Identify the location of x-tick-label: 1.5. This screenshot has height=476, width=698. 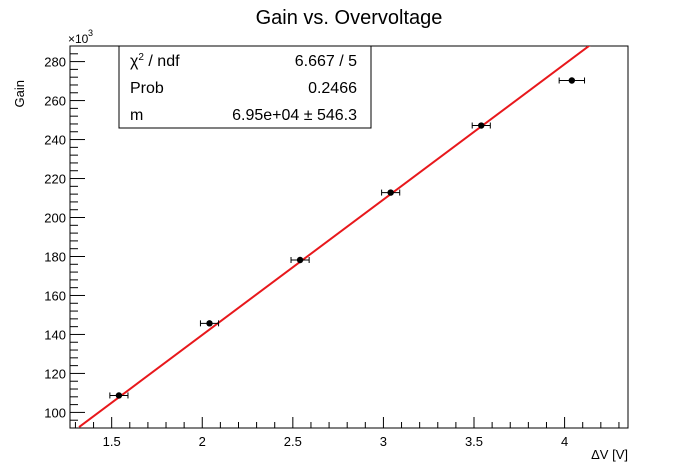
(112, 441).